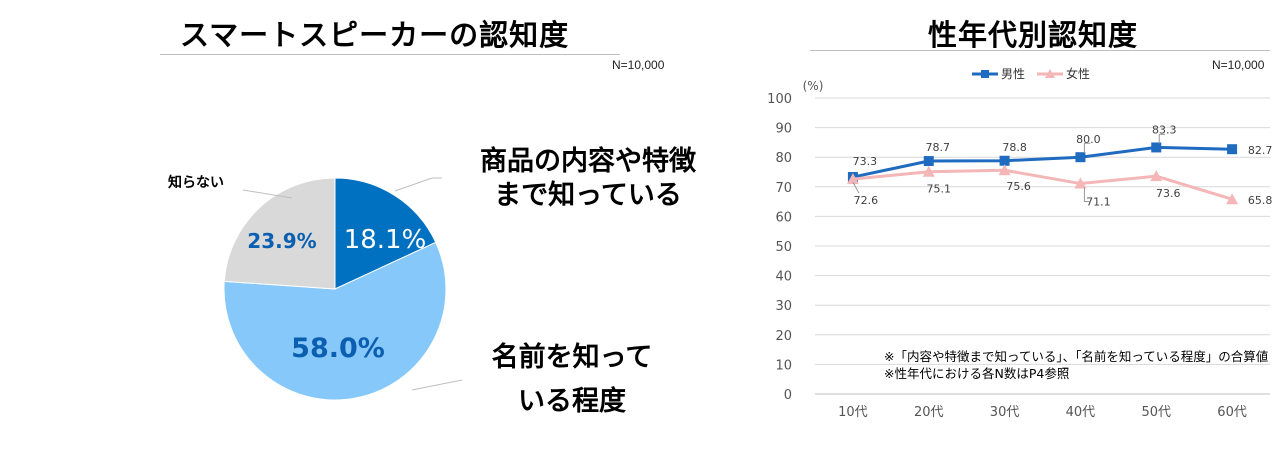 The height and width of the screenshot is (461, 1280). I want to click on data-label-female: 73.6, so click(1168, 193).